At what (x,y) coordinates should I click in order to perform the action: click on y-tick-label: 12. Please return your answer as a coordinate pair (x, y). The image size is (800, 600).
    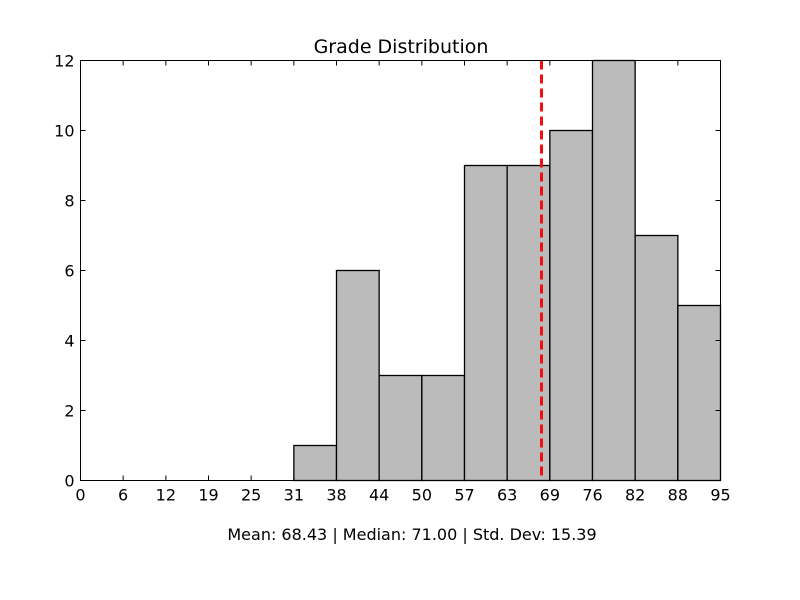
    Looking at the image, I should click on (64, 61).